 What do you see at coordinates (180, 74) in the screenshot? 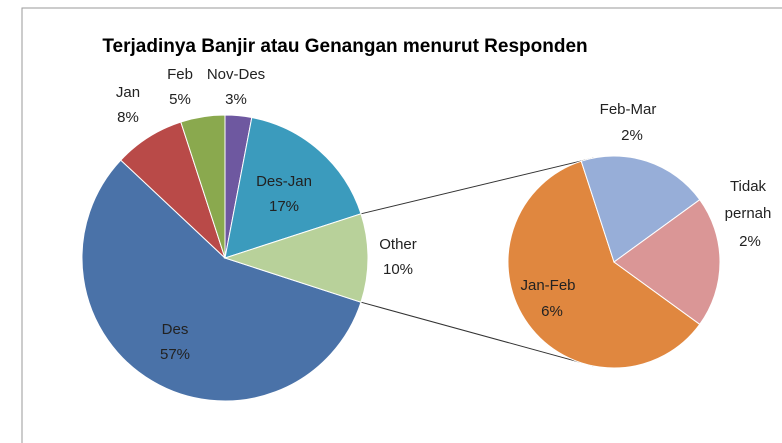
I see `slice-label: Feb` at bounding box center [180, 74].